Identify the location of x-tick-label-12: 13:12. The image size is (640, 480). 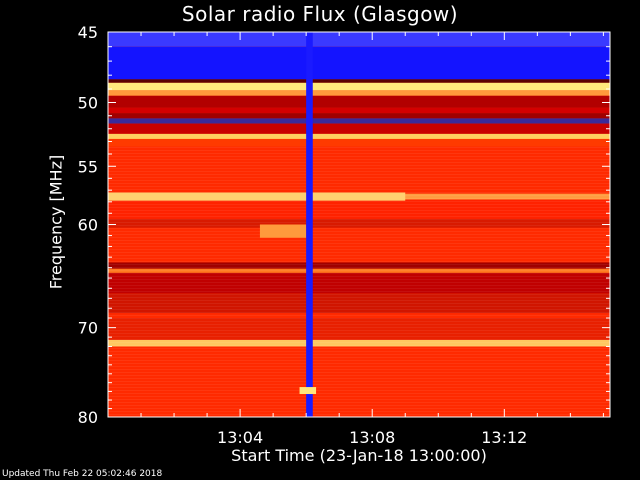
(504, 437).